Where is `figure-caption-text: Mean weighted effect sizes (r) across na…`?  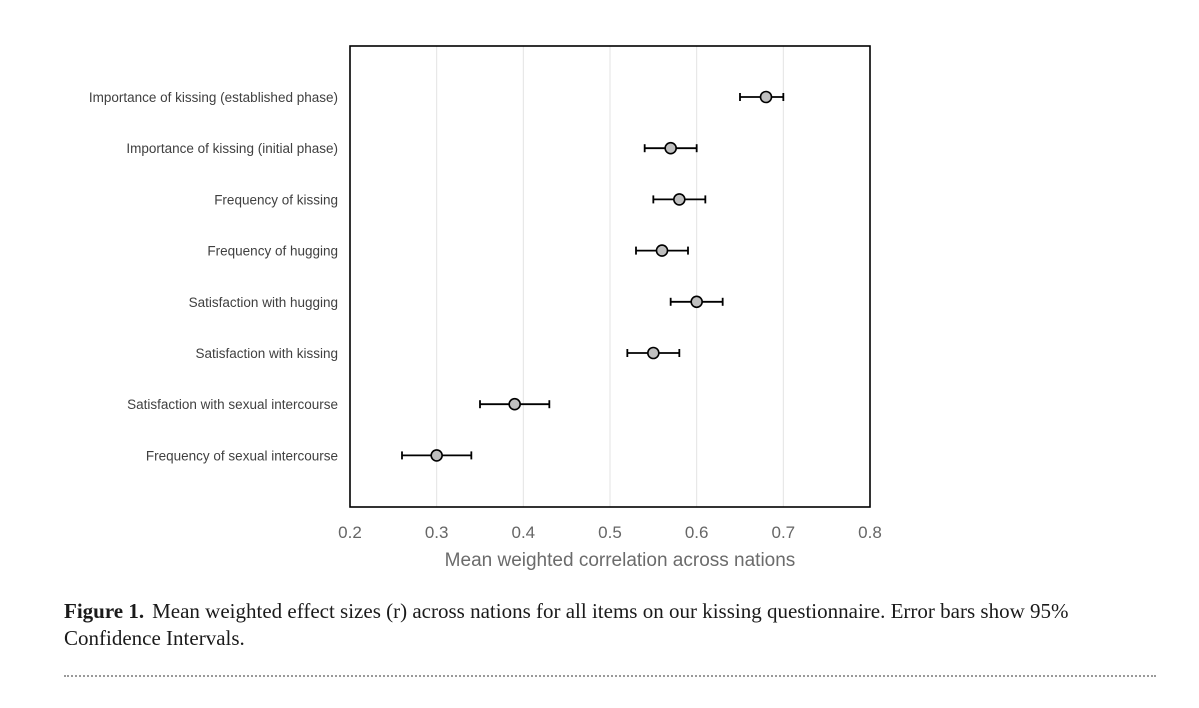 figure-caption-text: Mean weighted effect sizes (r) across na… is located at coordinates (566, 624).